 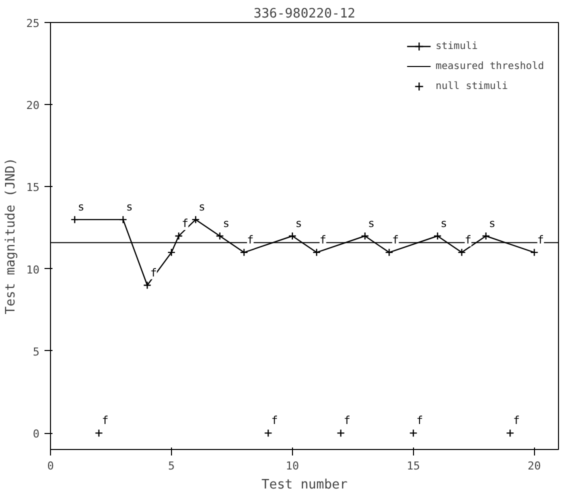 What do you see at coordinates (33, 269) in the screenshot?
I see `y-tick-label: 10` at bounding box center [33, 269].